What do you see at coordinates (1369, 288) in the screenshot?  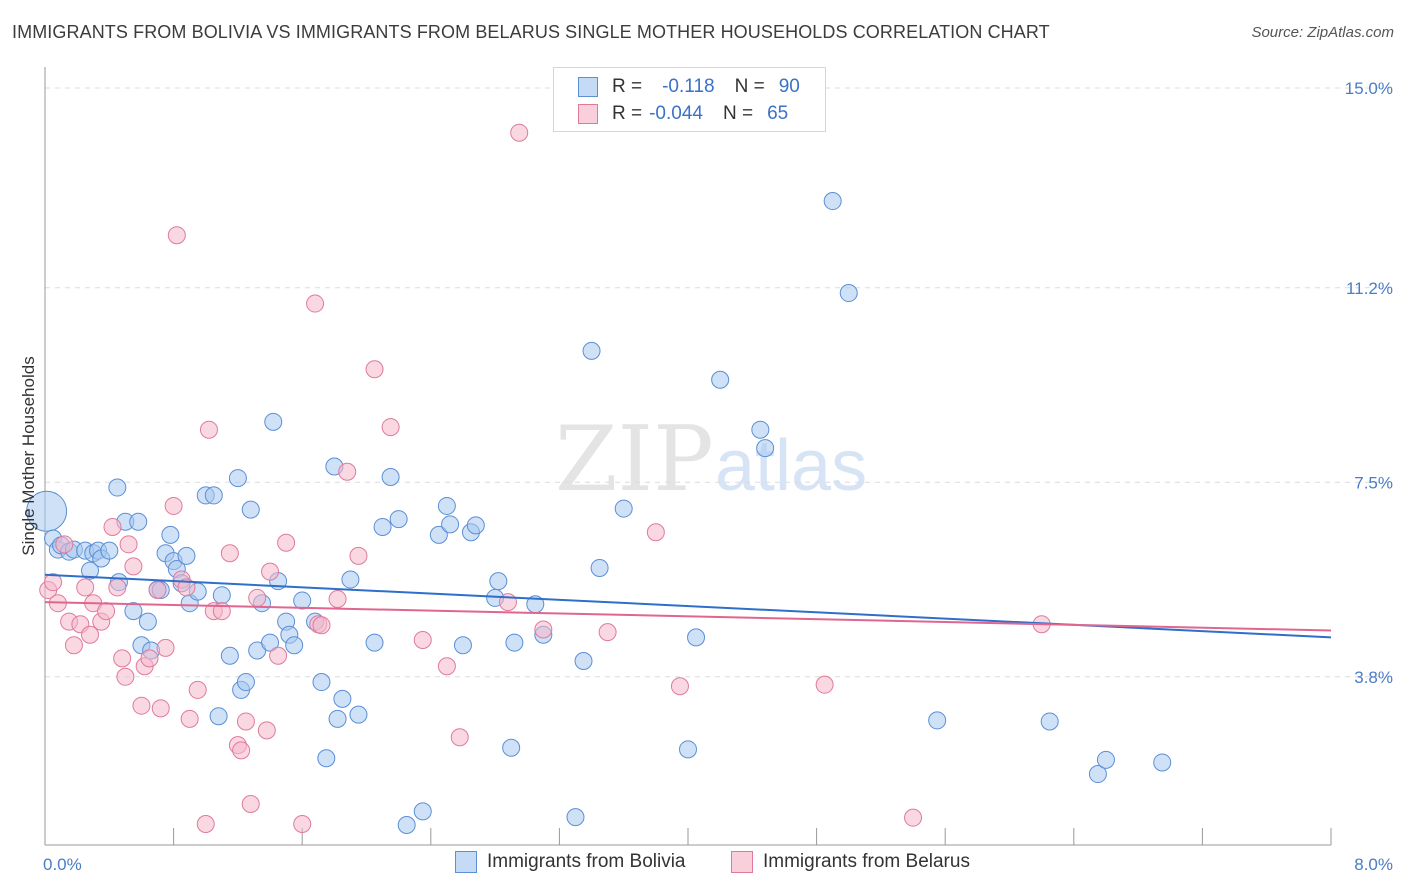 I see `y-tick-label: 11.2%` at bounding box center [1369, 288].